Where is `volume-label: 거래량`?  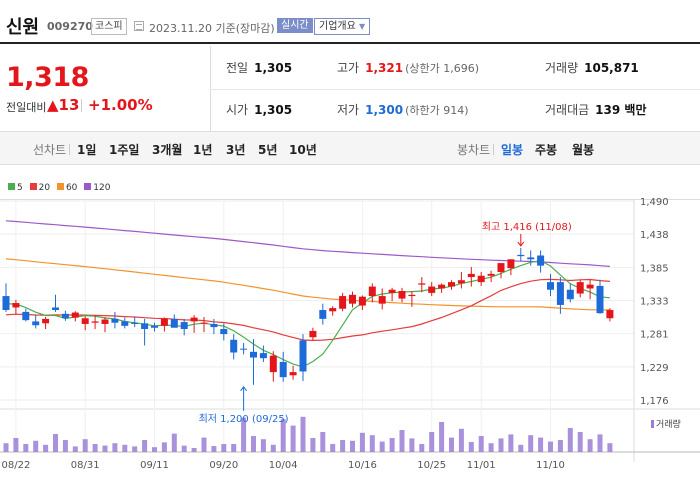 volume-label: 거래량 is located at coordinates (562, 68).